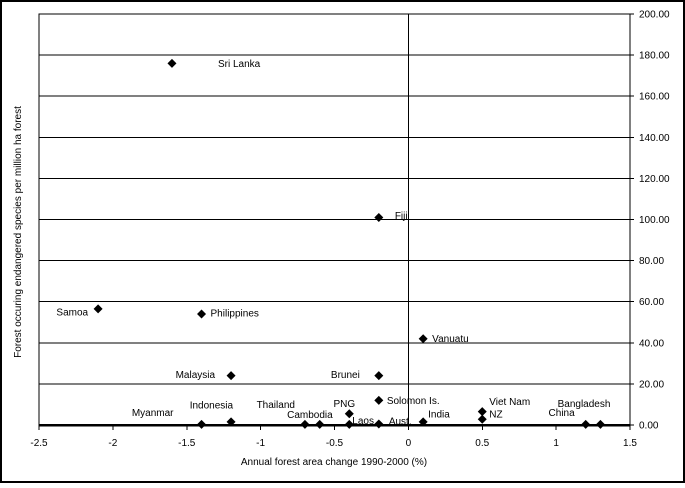  What do you see at coordinates (379, 217) in the screenshot?
I see `data-point-fiji` at bounding box center [379, 217].